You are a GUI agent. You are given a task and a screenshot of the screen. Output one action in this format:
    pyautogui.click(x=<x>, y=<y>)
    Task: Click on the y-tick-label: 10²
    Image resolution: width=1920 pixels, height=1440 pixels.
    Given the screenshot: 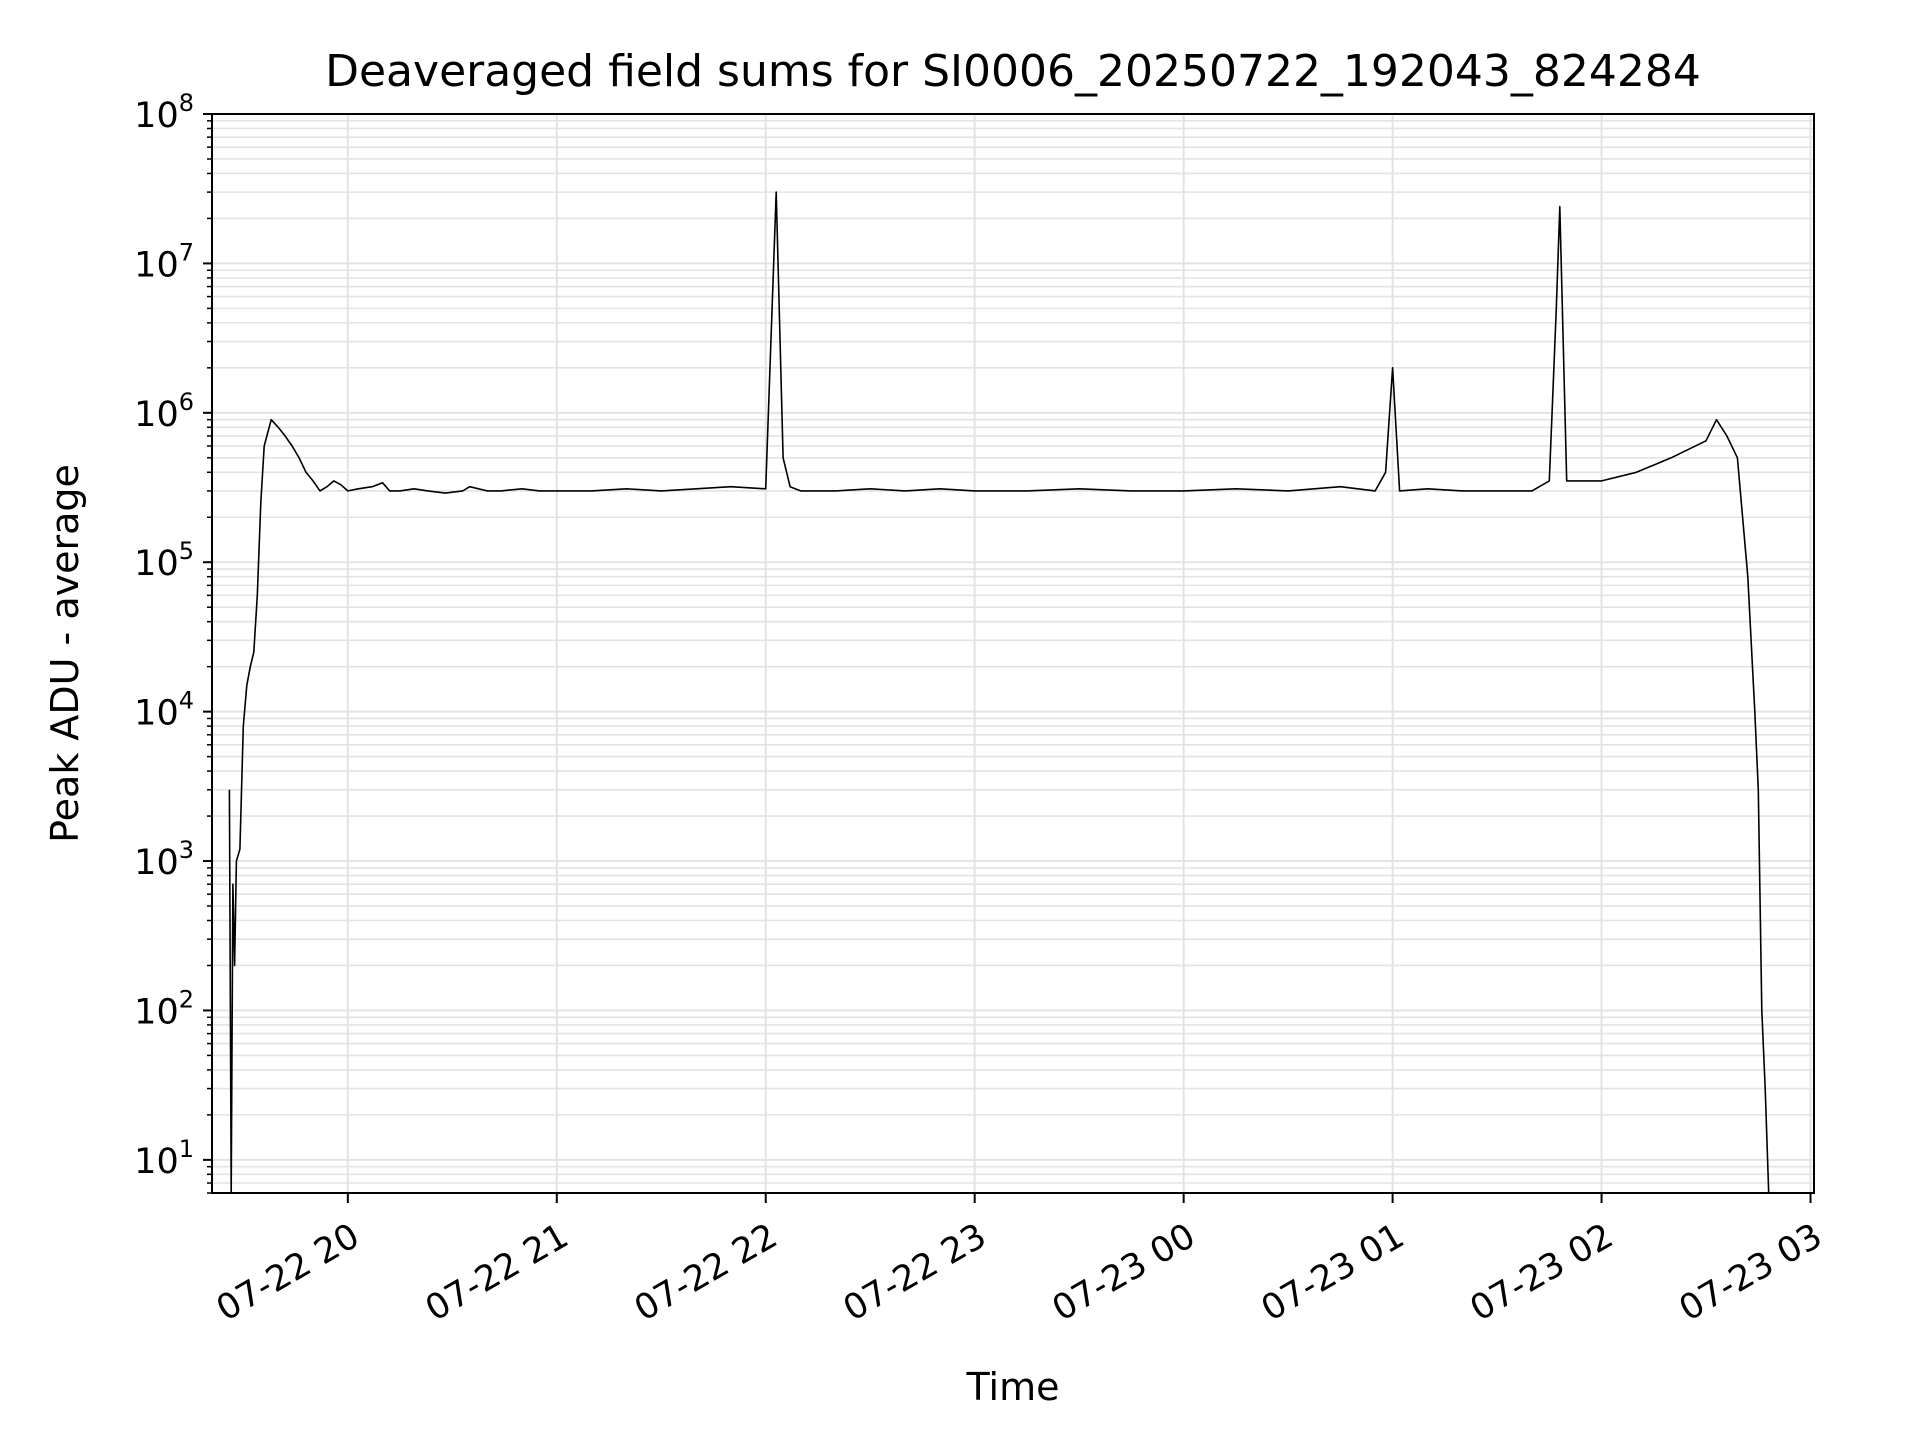 What is the action you would take?
    pyautogui.click(x=164, y=1008)
    